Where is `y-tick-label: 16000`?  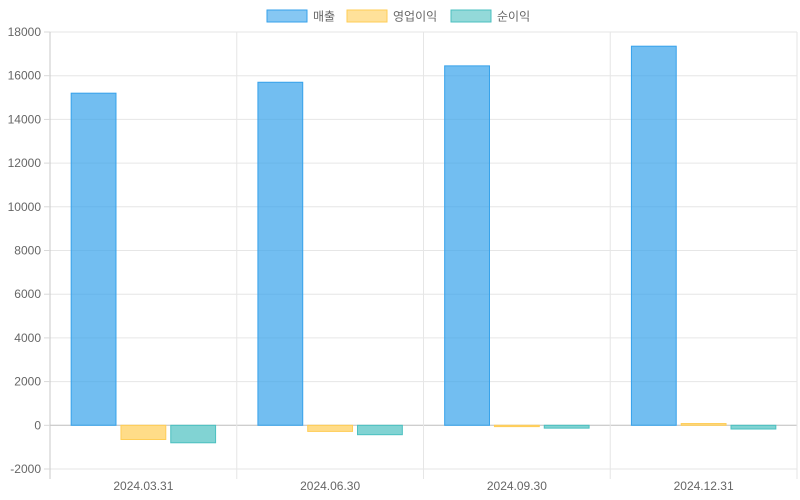
y-tick-label: 16000 is located at coordinates (25, 76).